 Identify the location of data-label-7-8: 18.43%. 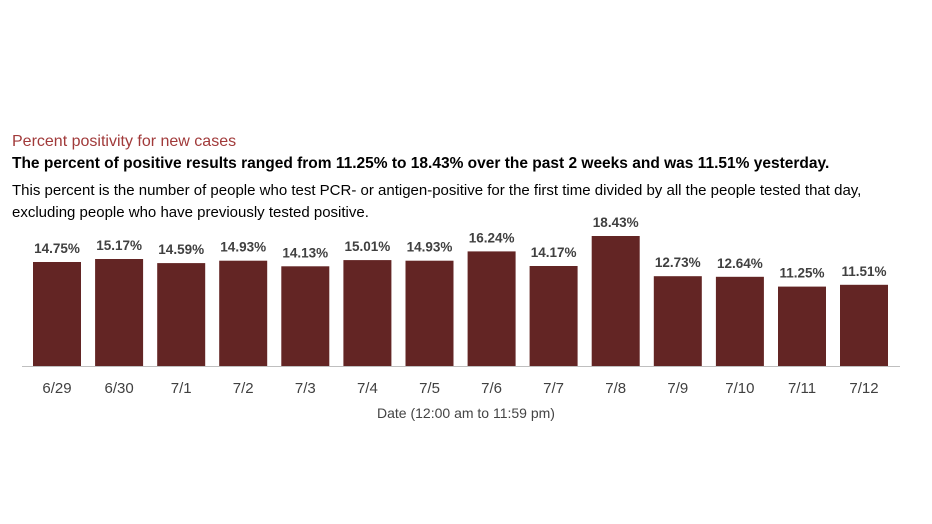
(616, 222).